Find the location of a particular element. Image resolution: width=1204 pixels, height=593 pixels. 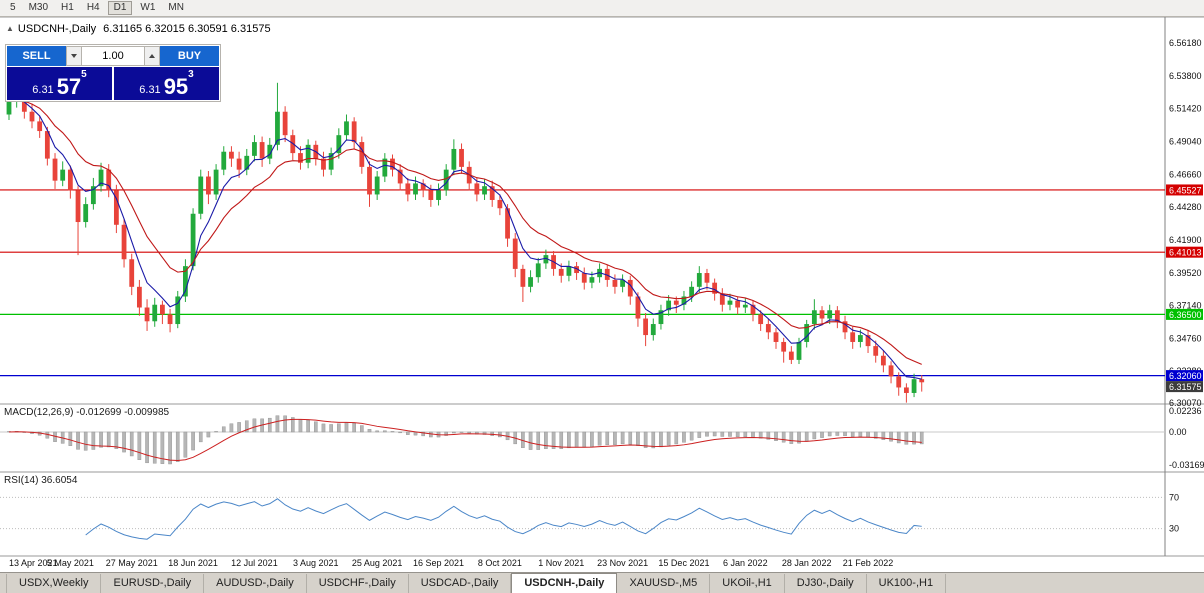

volume-input is located at coordinates (113, 56).